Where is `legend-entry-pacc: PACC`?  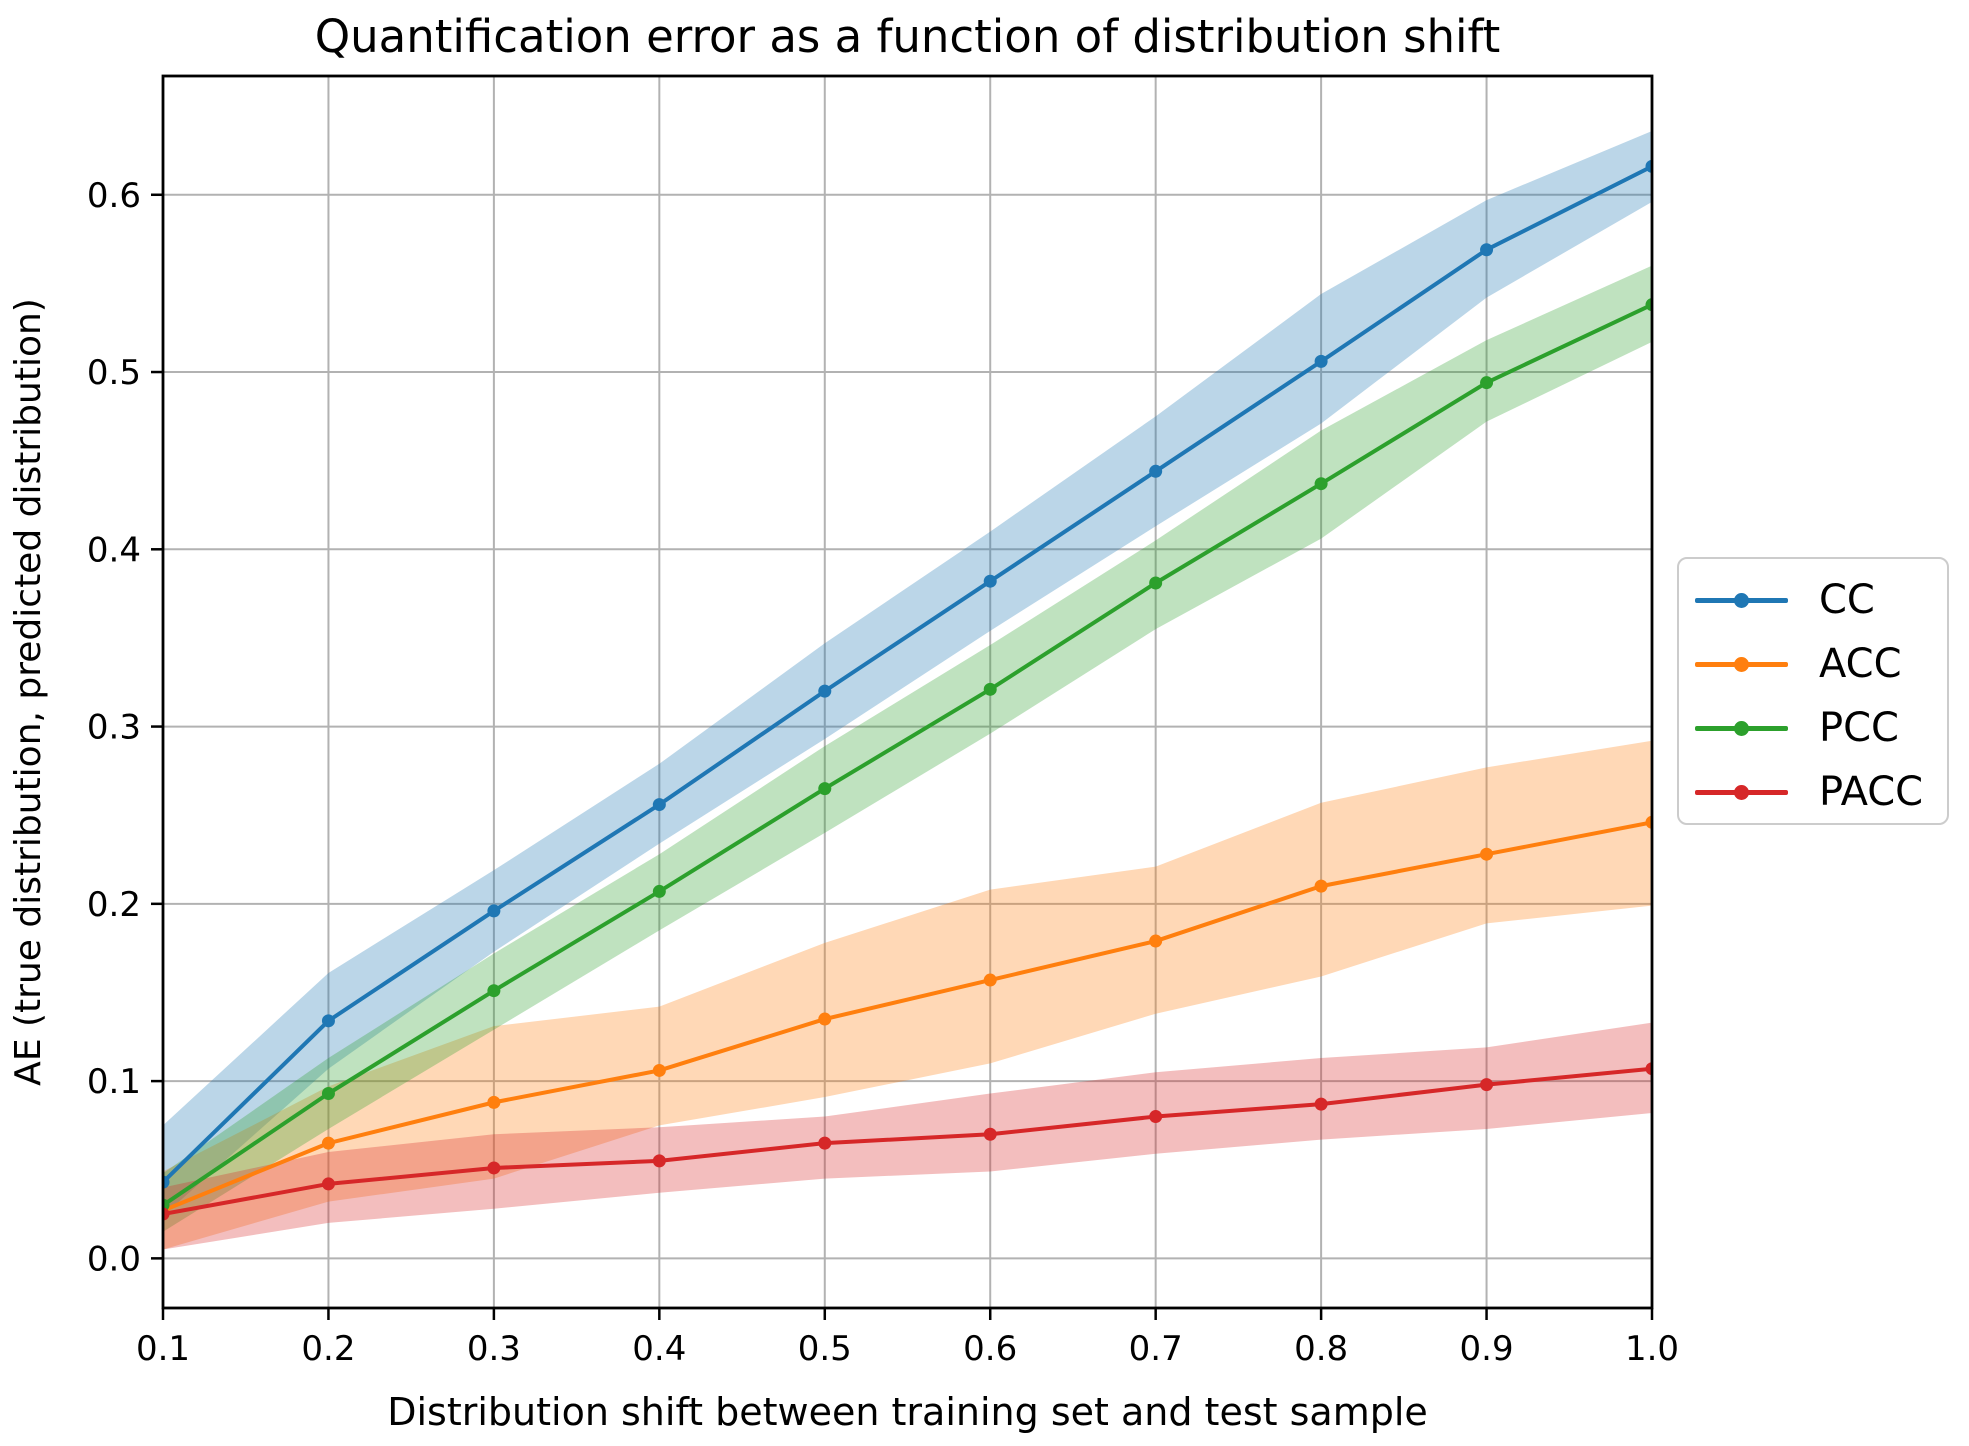
legend-entry-pacc: PACC is located at coordinates (1821, 792).